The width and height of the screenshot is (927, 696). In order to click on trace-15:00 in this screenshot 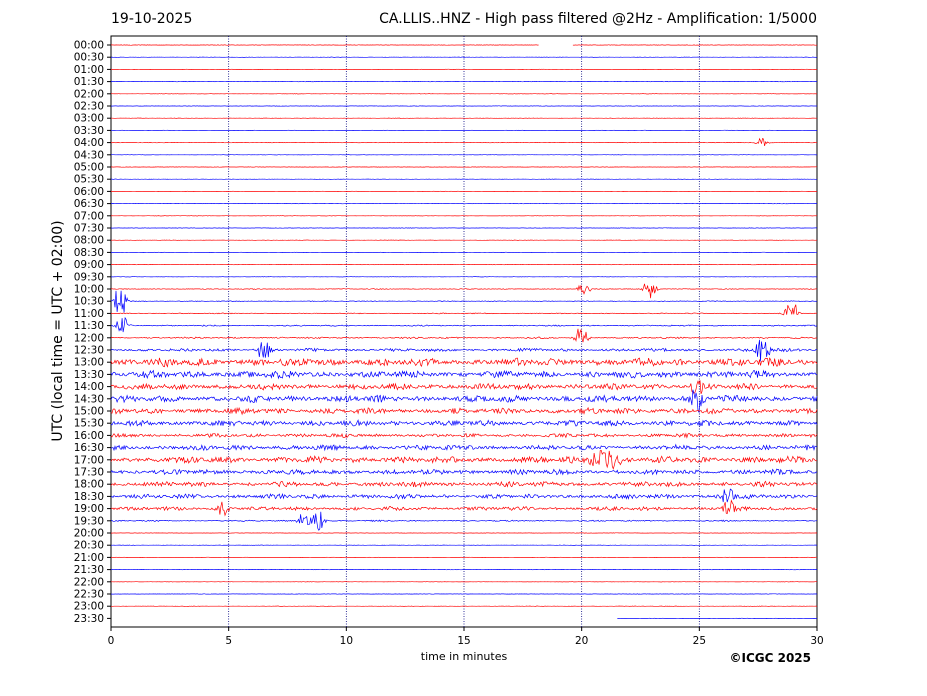, I will do `click(464, 411)`.